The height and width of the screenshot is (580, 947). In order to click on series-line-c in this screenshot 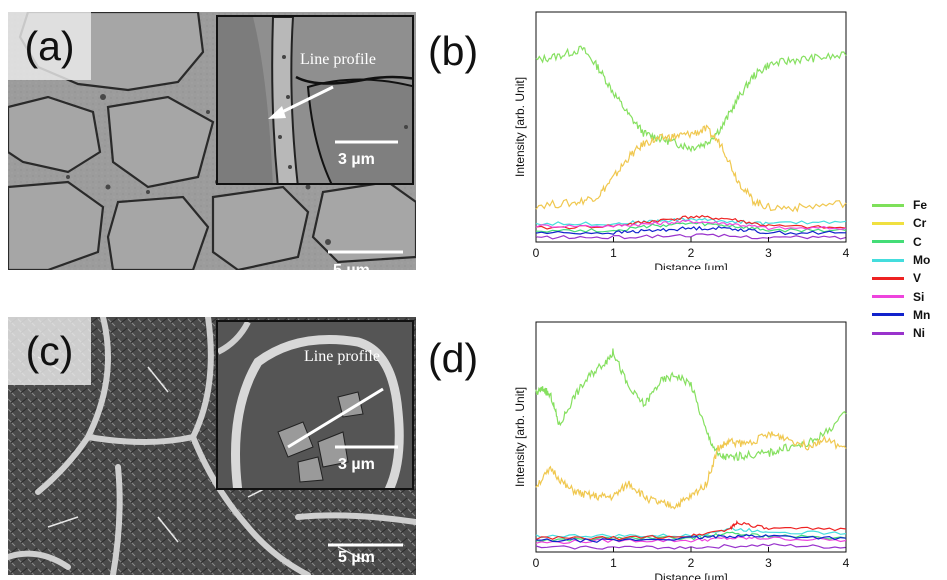, I will do `click(691, 227)`.